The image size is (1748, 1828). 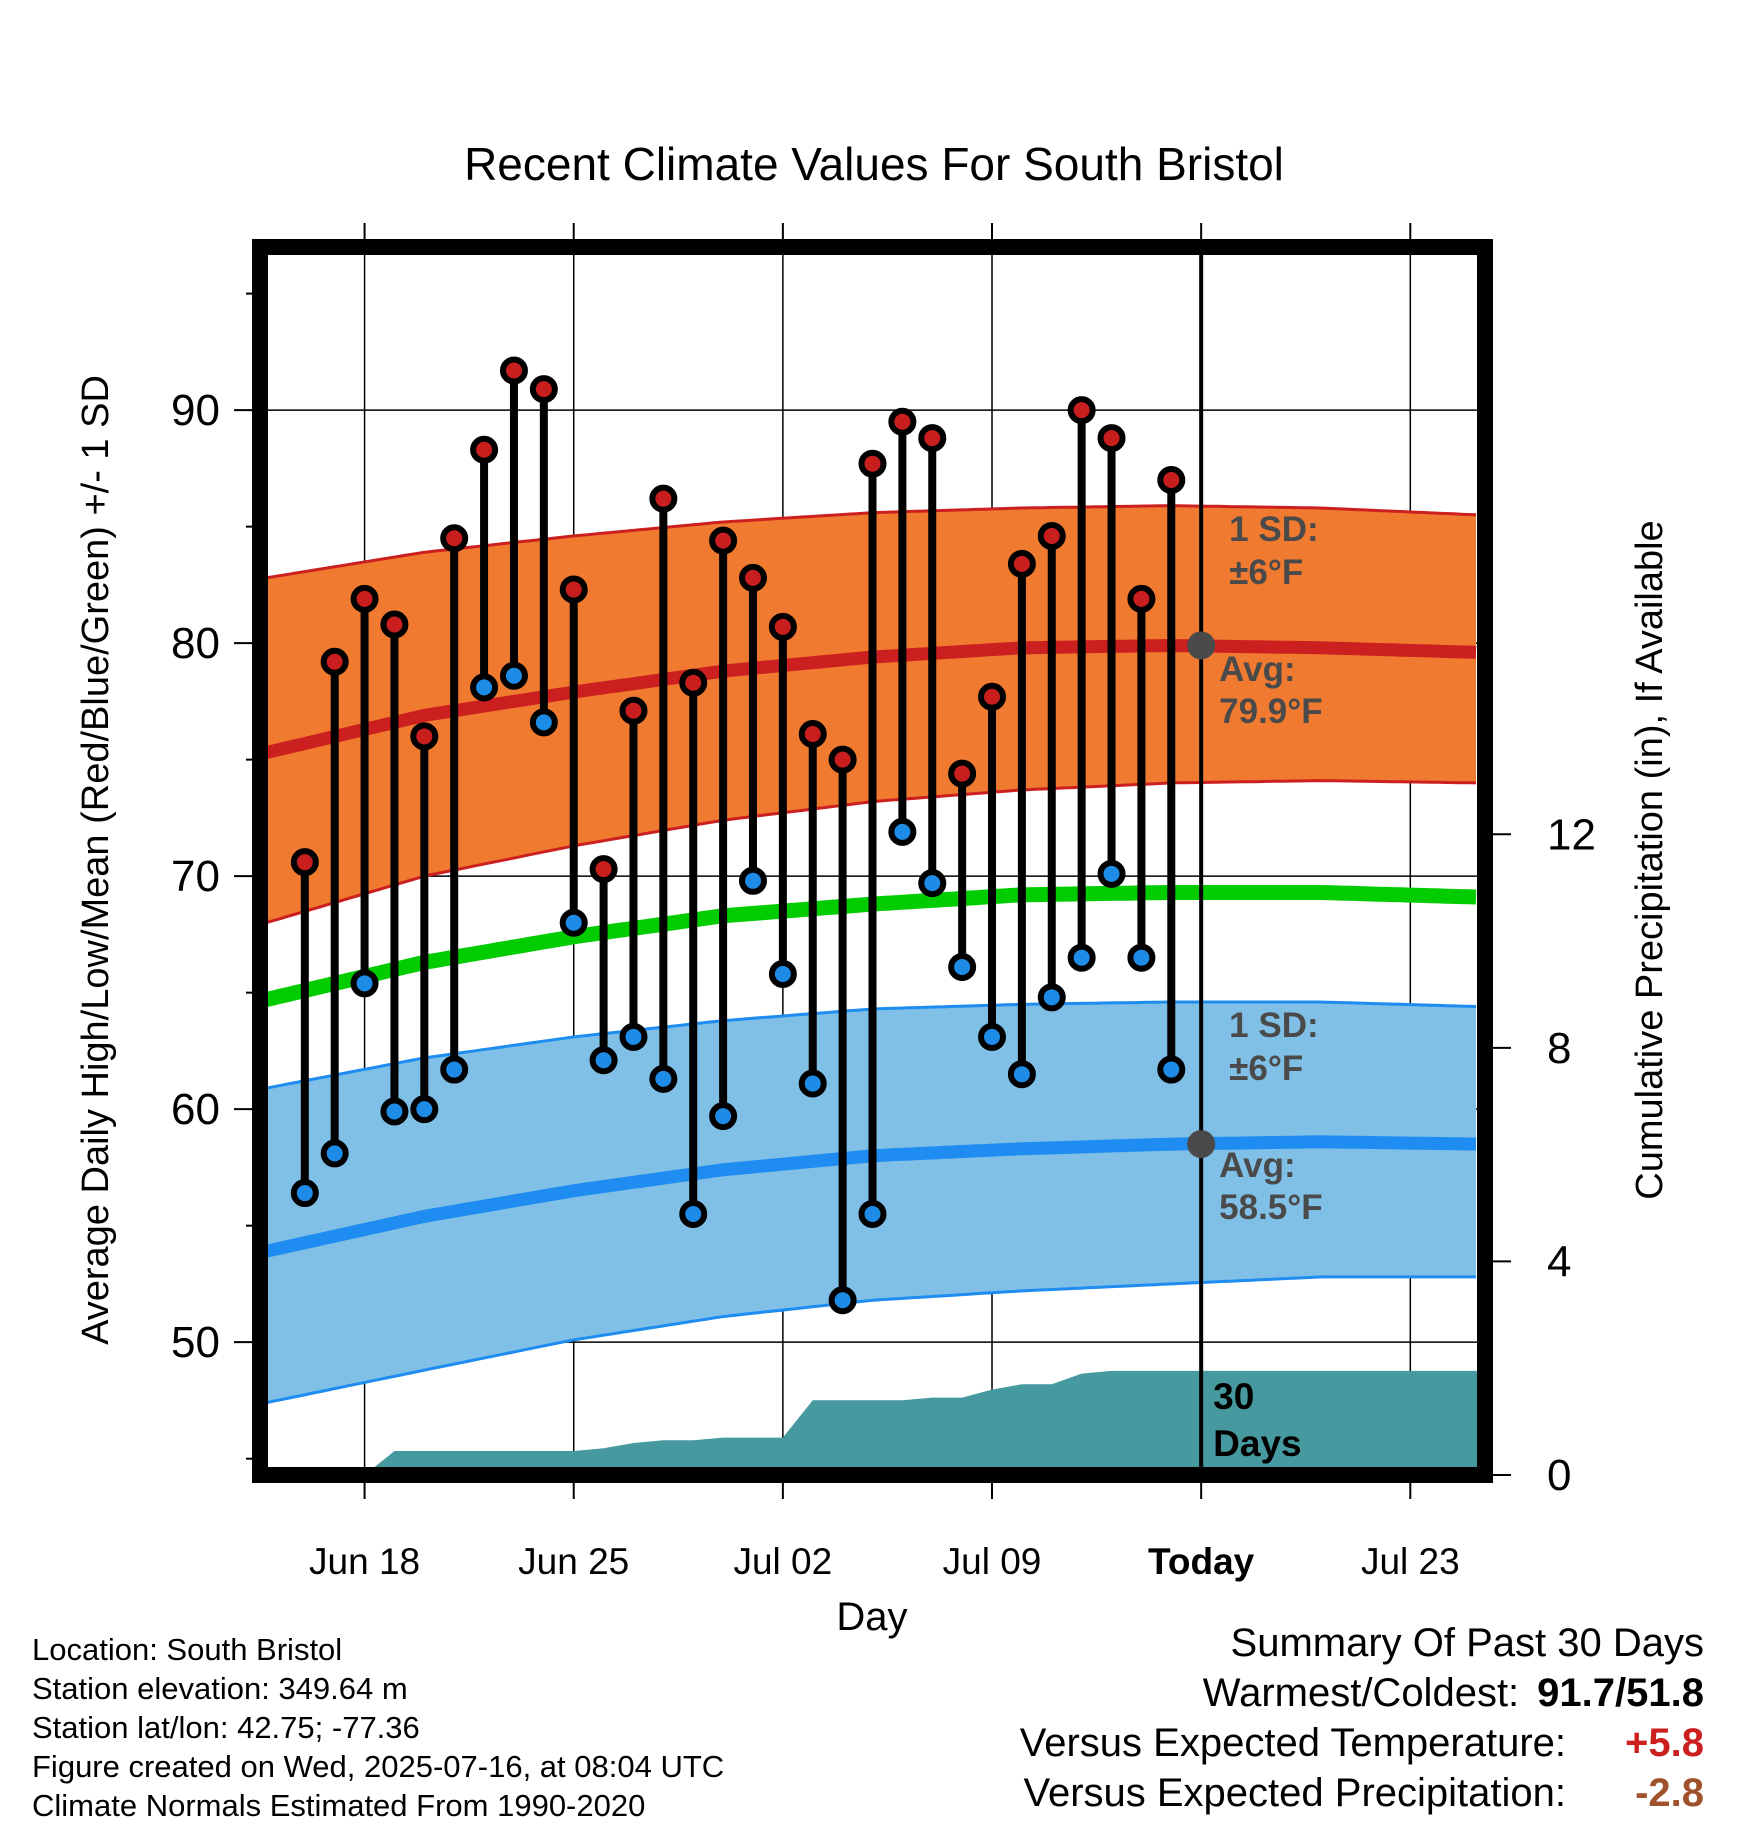 I want to click on low-avg-label: Avg:, so click(x=1257, y=1165).